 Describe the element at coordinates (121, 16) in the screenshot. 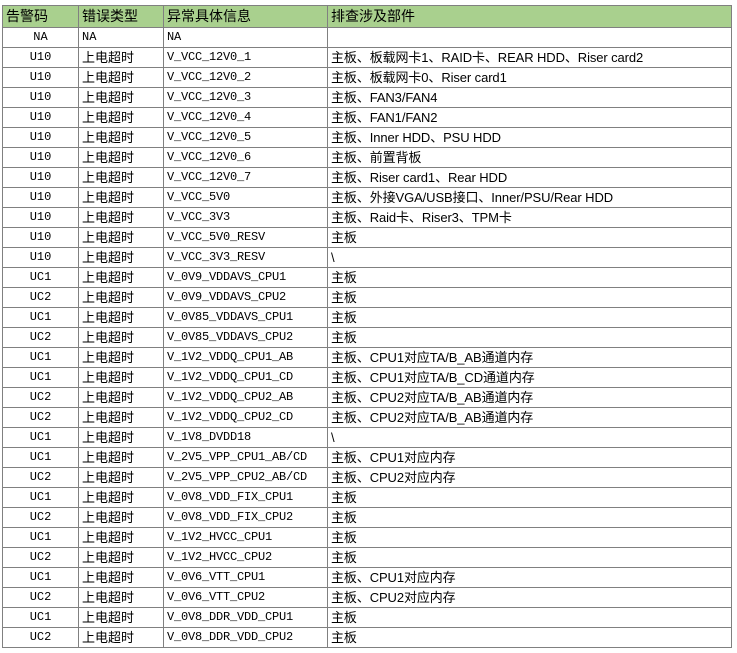

I see `column-header-error-type: 错误类型` at that location.